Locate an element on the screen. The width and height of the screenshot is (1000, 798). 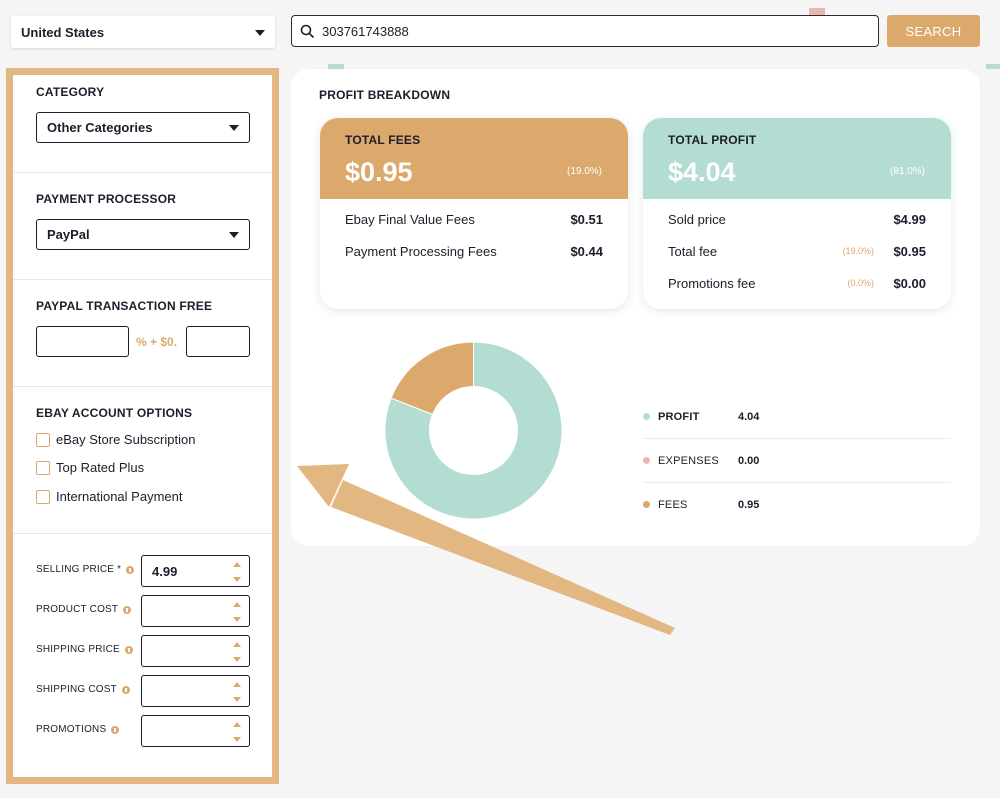
profit-row-label: Promotions fee is located at coordinates (712, 283).